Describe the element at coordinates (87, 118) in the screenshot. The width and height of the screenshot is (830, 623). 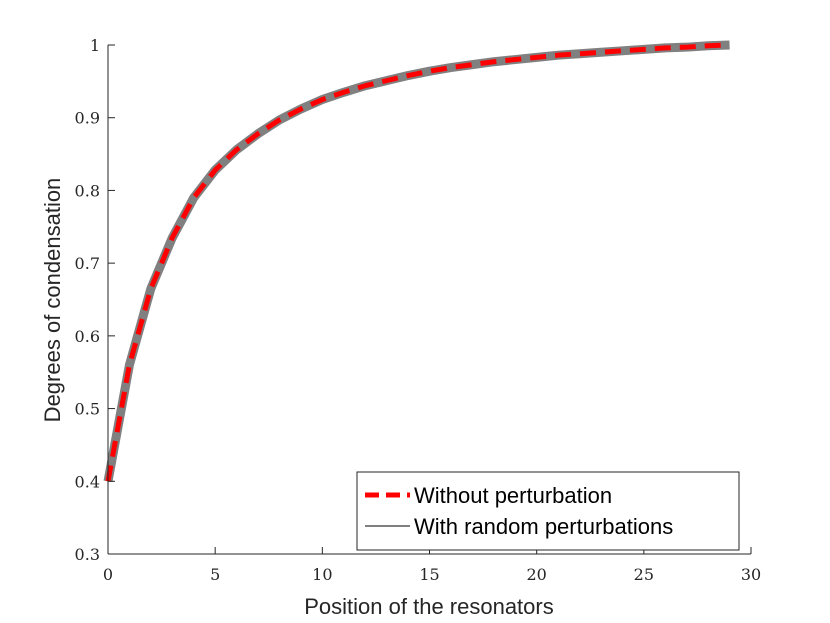
I see `y-tick-label: 0.9` at that location.